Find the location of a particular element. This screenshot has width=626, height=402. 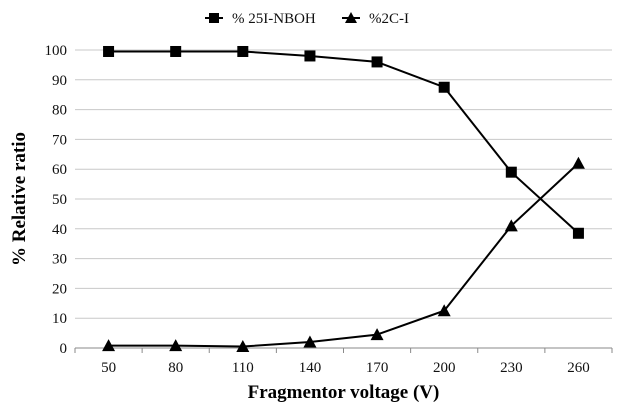

y-tick-label: 100 is located at coordinates (56, 51).